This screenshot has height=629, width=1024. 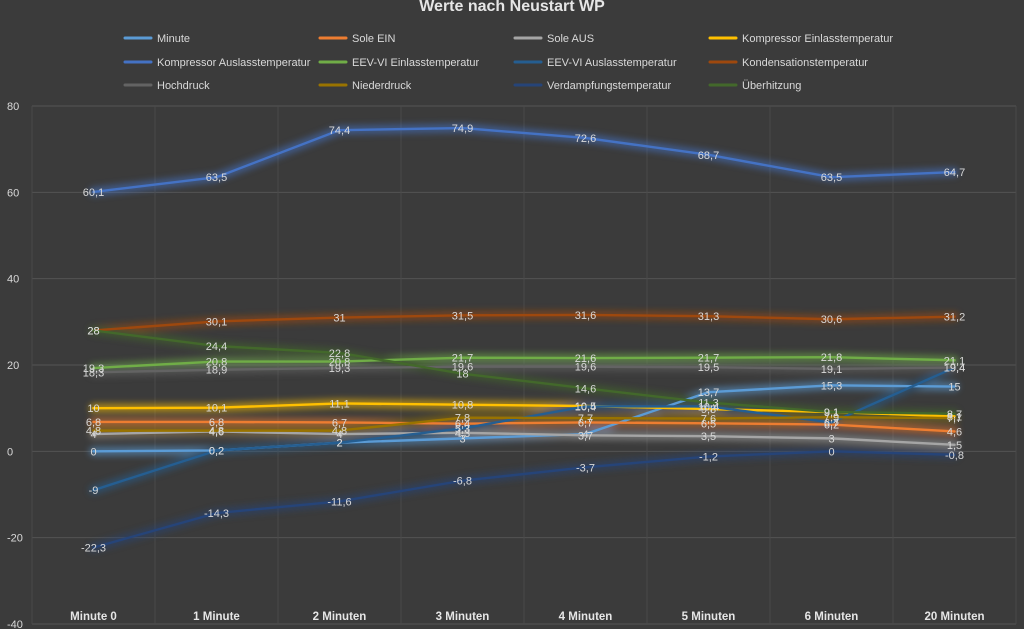 What do you see at coordinates (524, 363) in the screenshot?
I see `series-line-eev-vi-einlasstemperatur` at bounding box center [524, 363].